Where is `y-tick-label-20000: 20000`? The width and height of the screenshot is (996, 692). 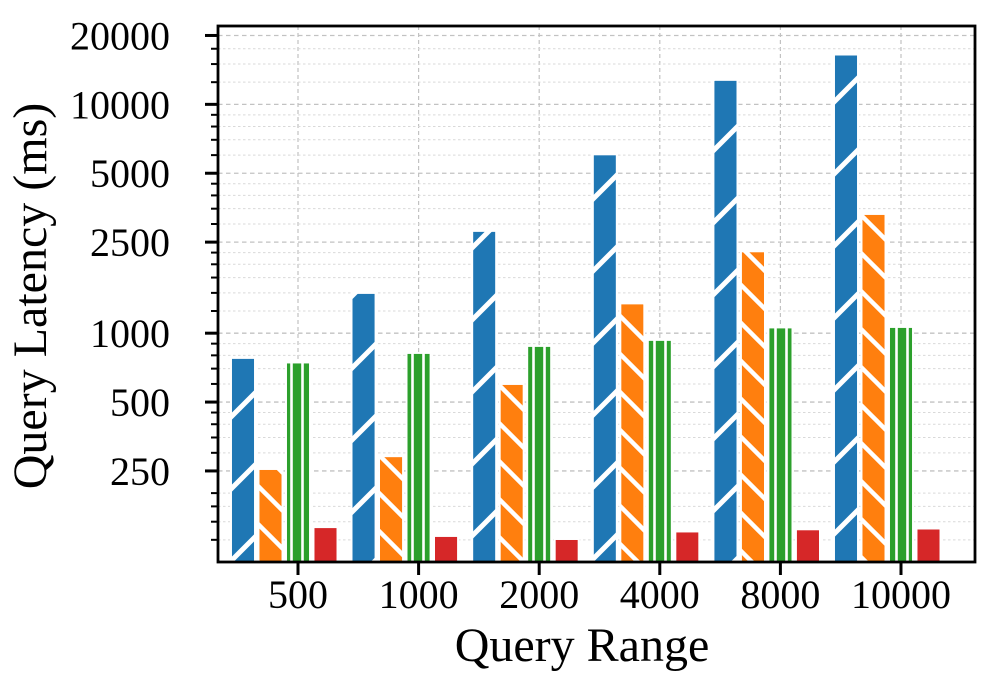 y-tick-label-20000: 20000 is located at coordinates (120, 35).